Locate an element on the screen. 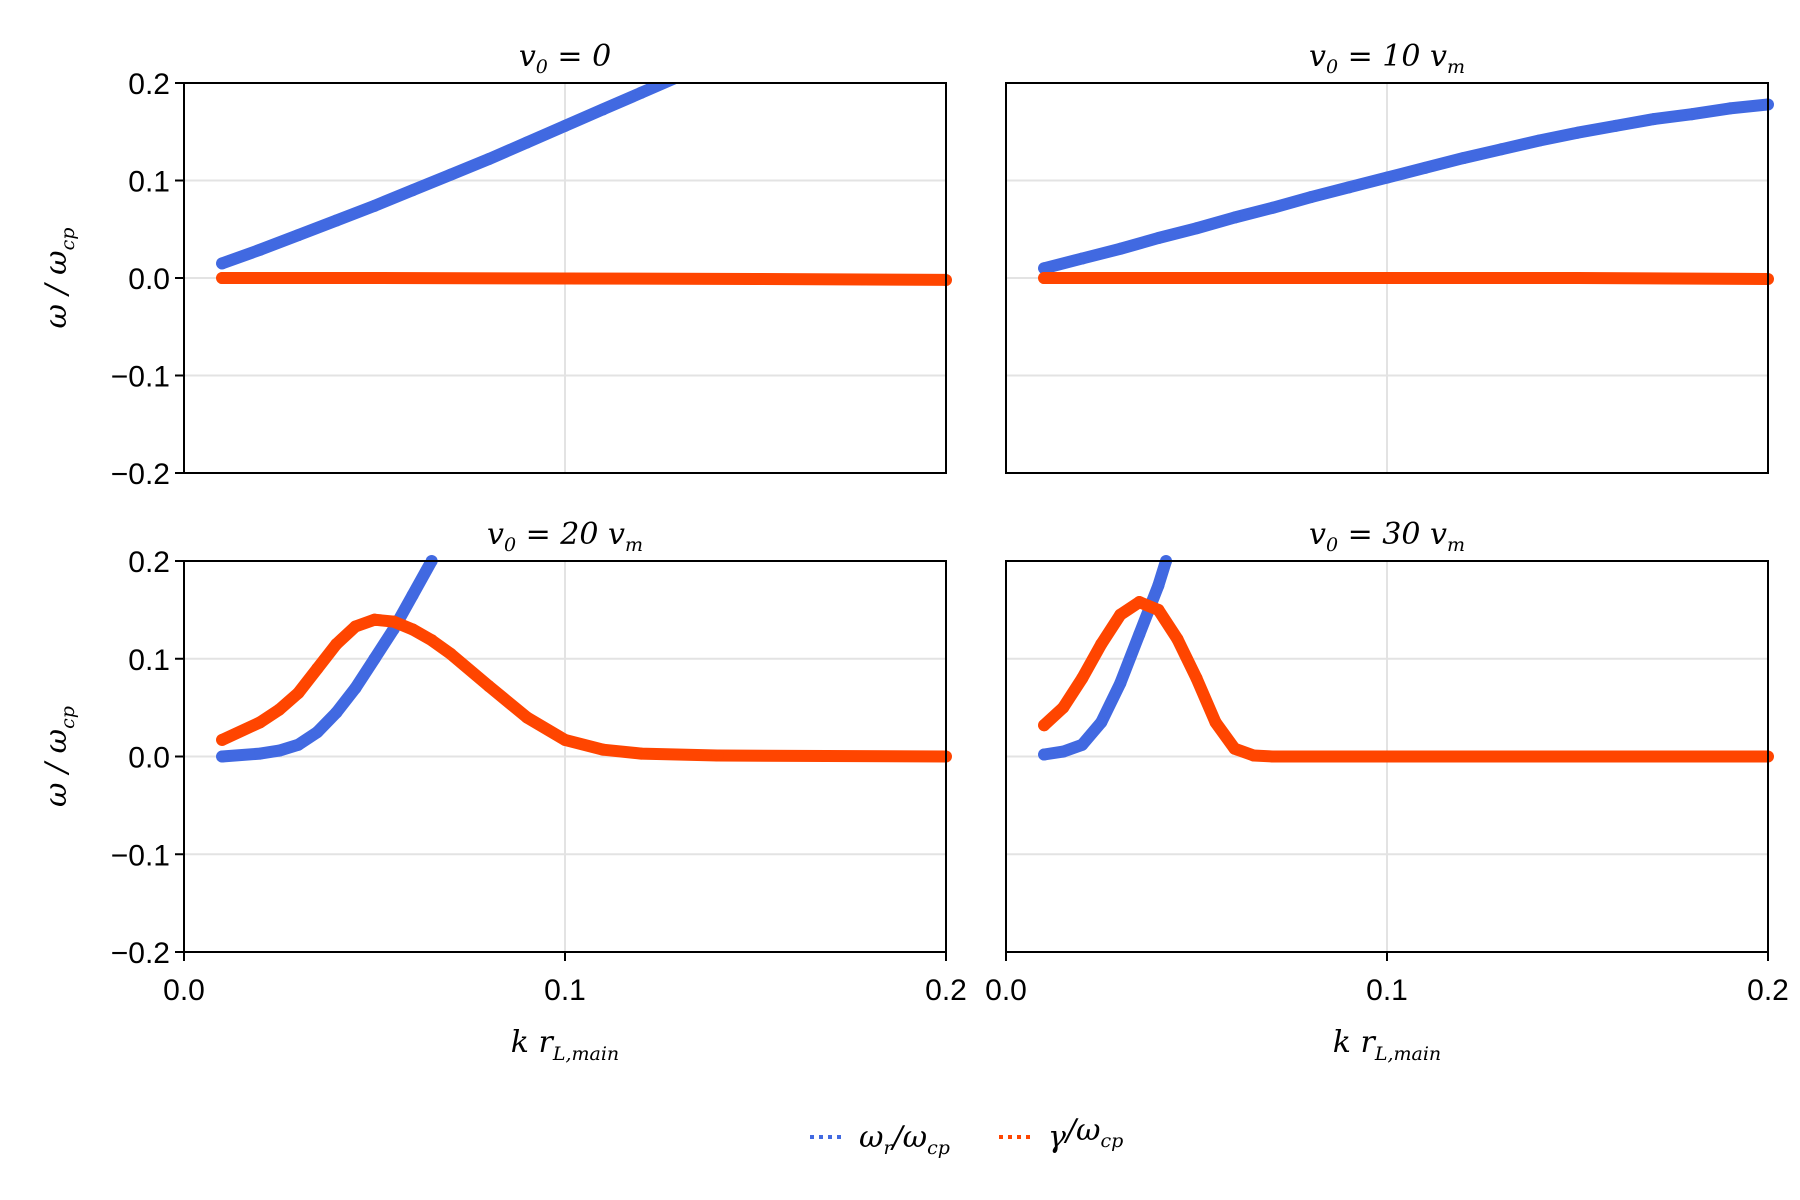  panel-title: v0 = 0 is located at coordinates (565, 58).